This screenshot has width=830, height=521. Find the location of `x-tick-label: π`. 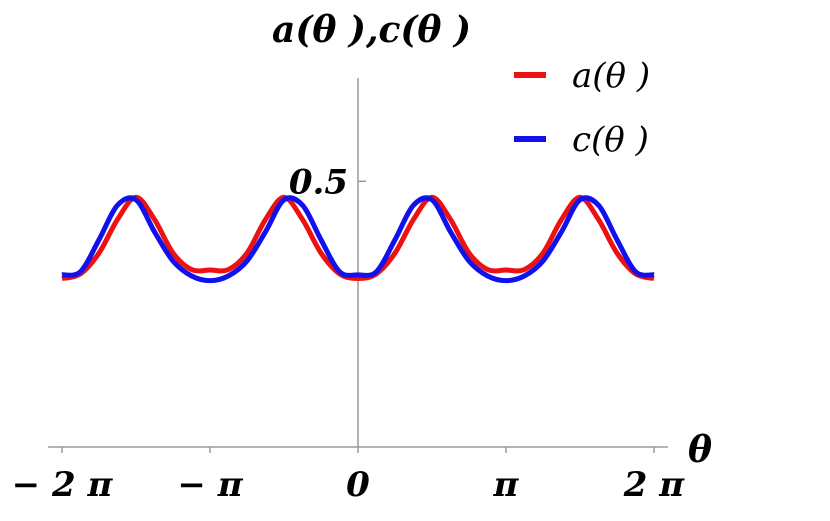

x-tick-label: π is located at coordinates (506, 485).